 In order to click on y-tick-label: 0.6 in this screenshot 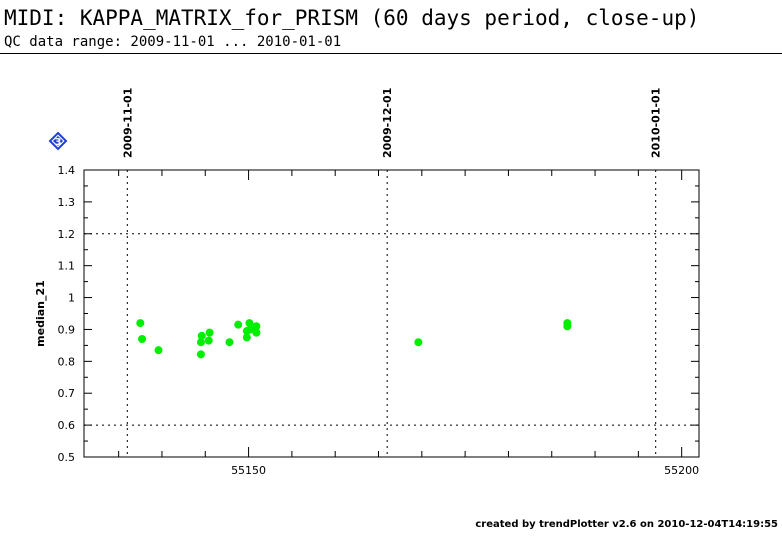, I will do `click(67, 425)`.